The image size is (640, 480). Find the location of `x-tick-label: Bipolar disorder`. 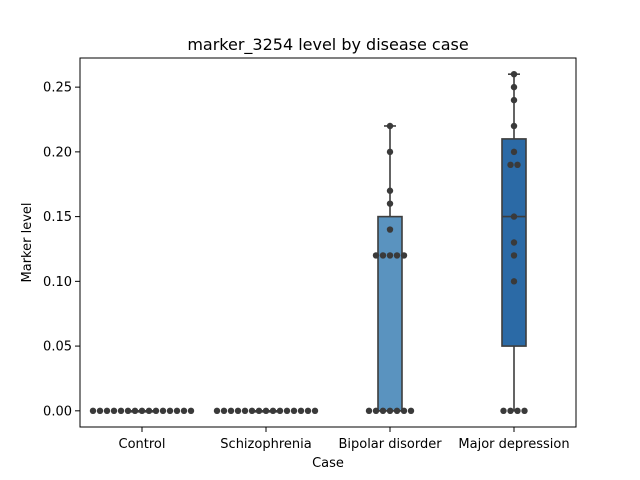

x-tick-label: Bipolar disorder is located at coordinates (390, 444).